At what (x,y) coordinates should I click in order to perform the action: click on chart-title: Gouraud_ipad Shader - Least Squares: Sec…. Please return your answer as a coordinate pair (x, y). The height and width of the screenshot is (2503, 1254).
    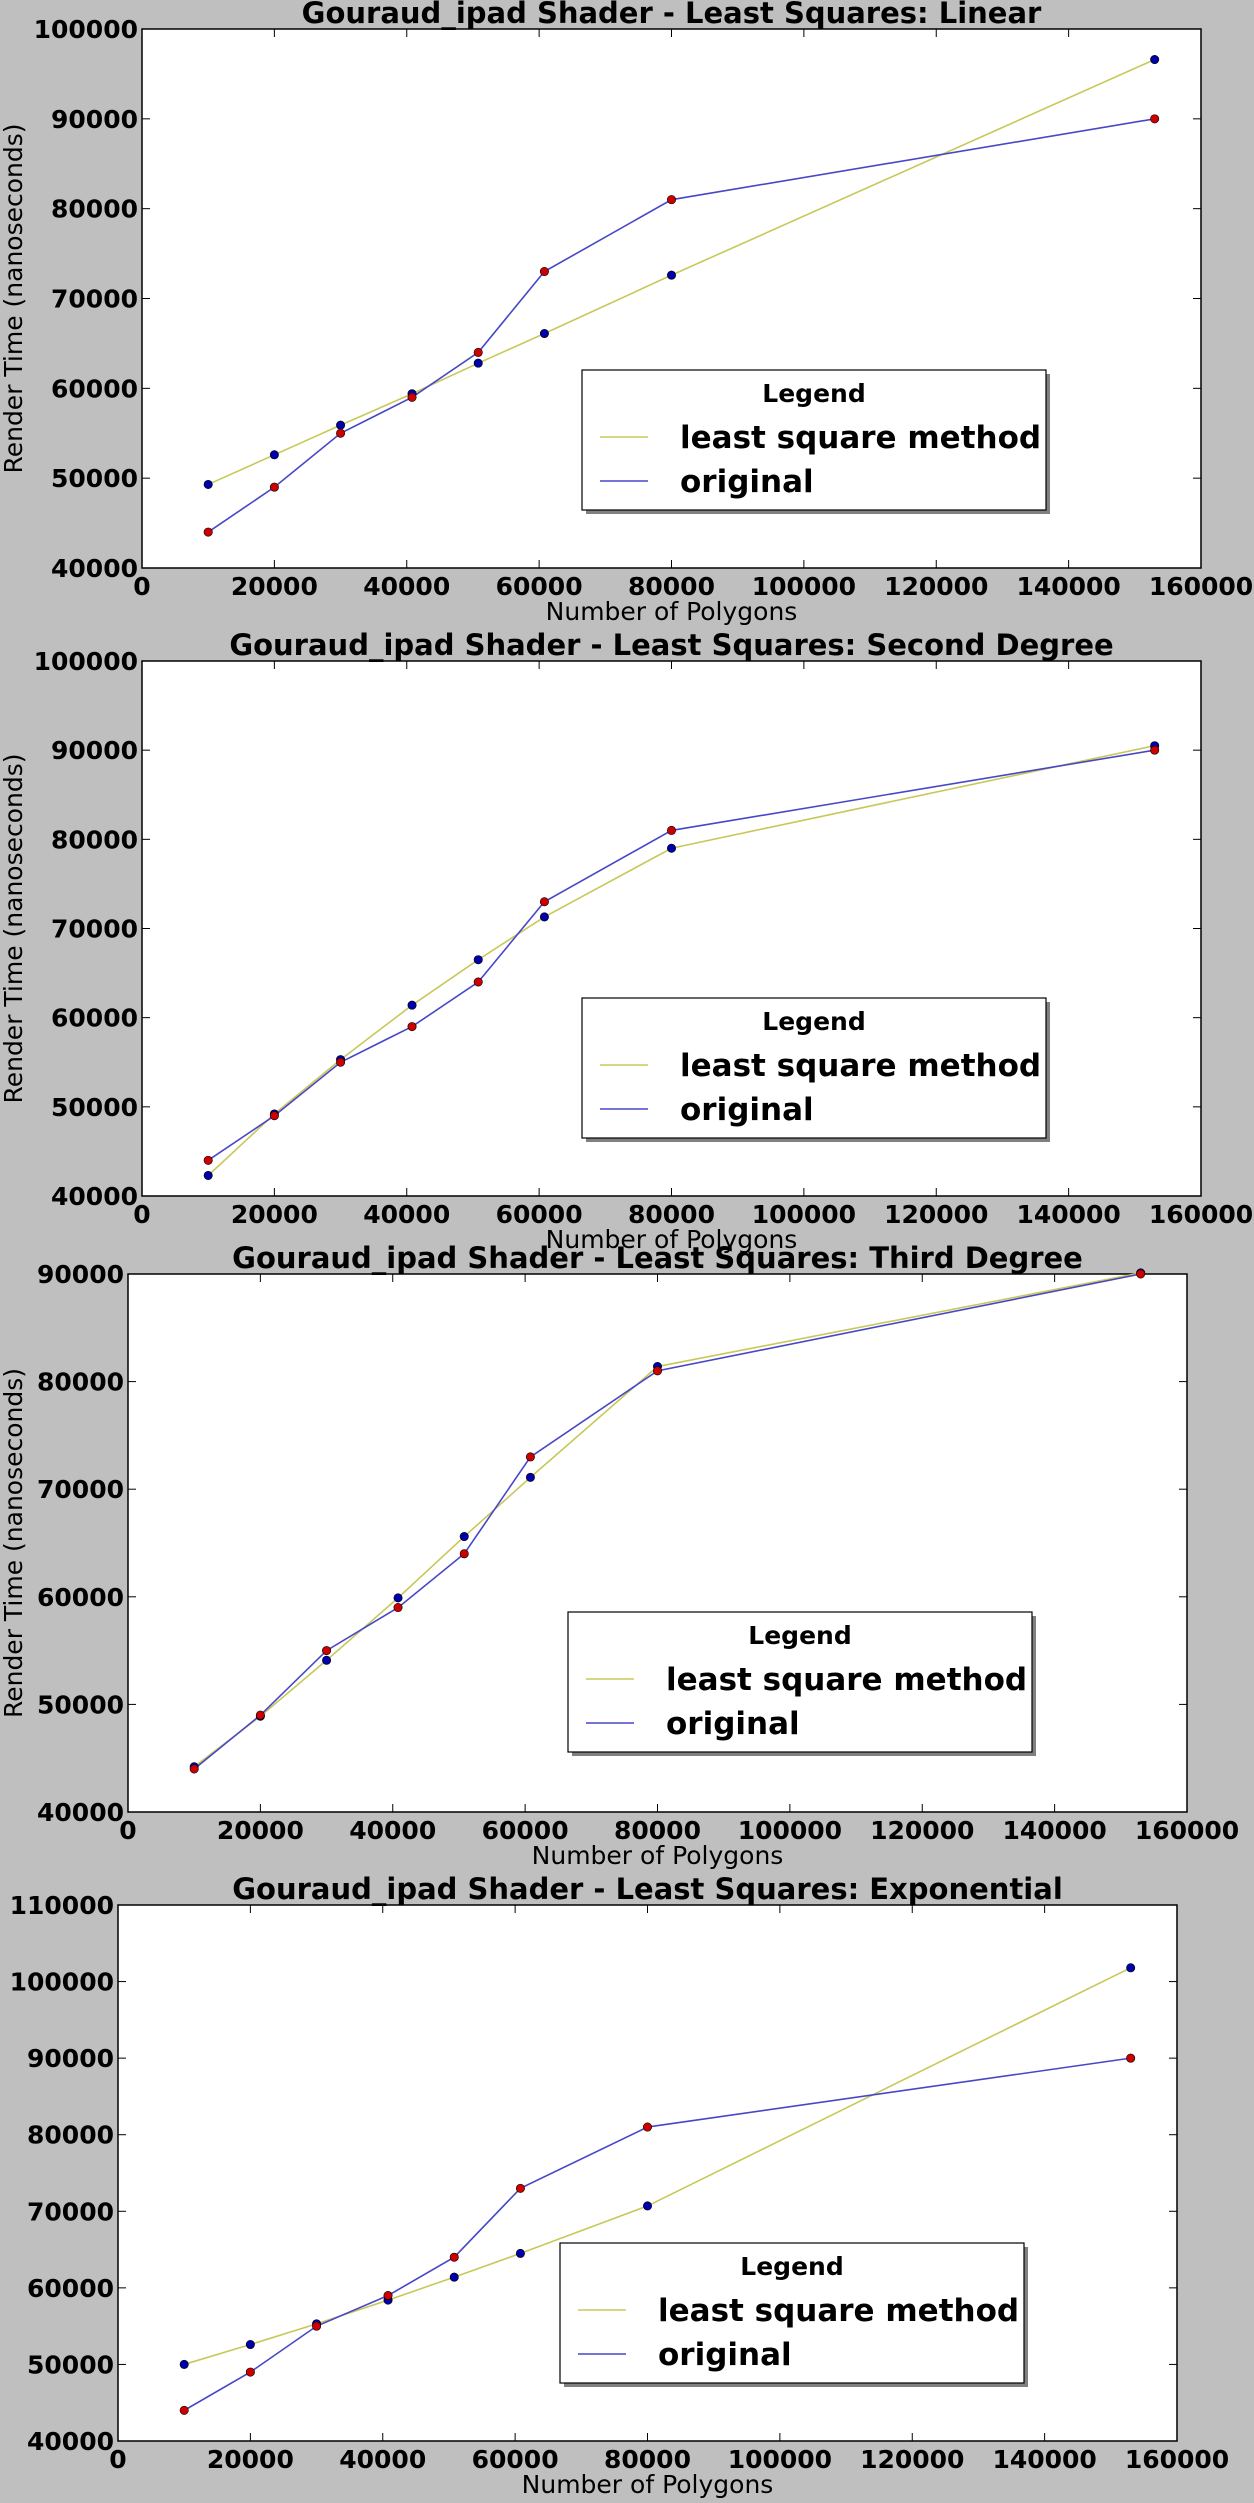
    Looking at the image, I should click on (671, 645).